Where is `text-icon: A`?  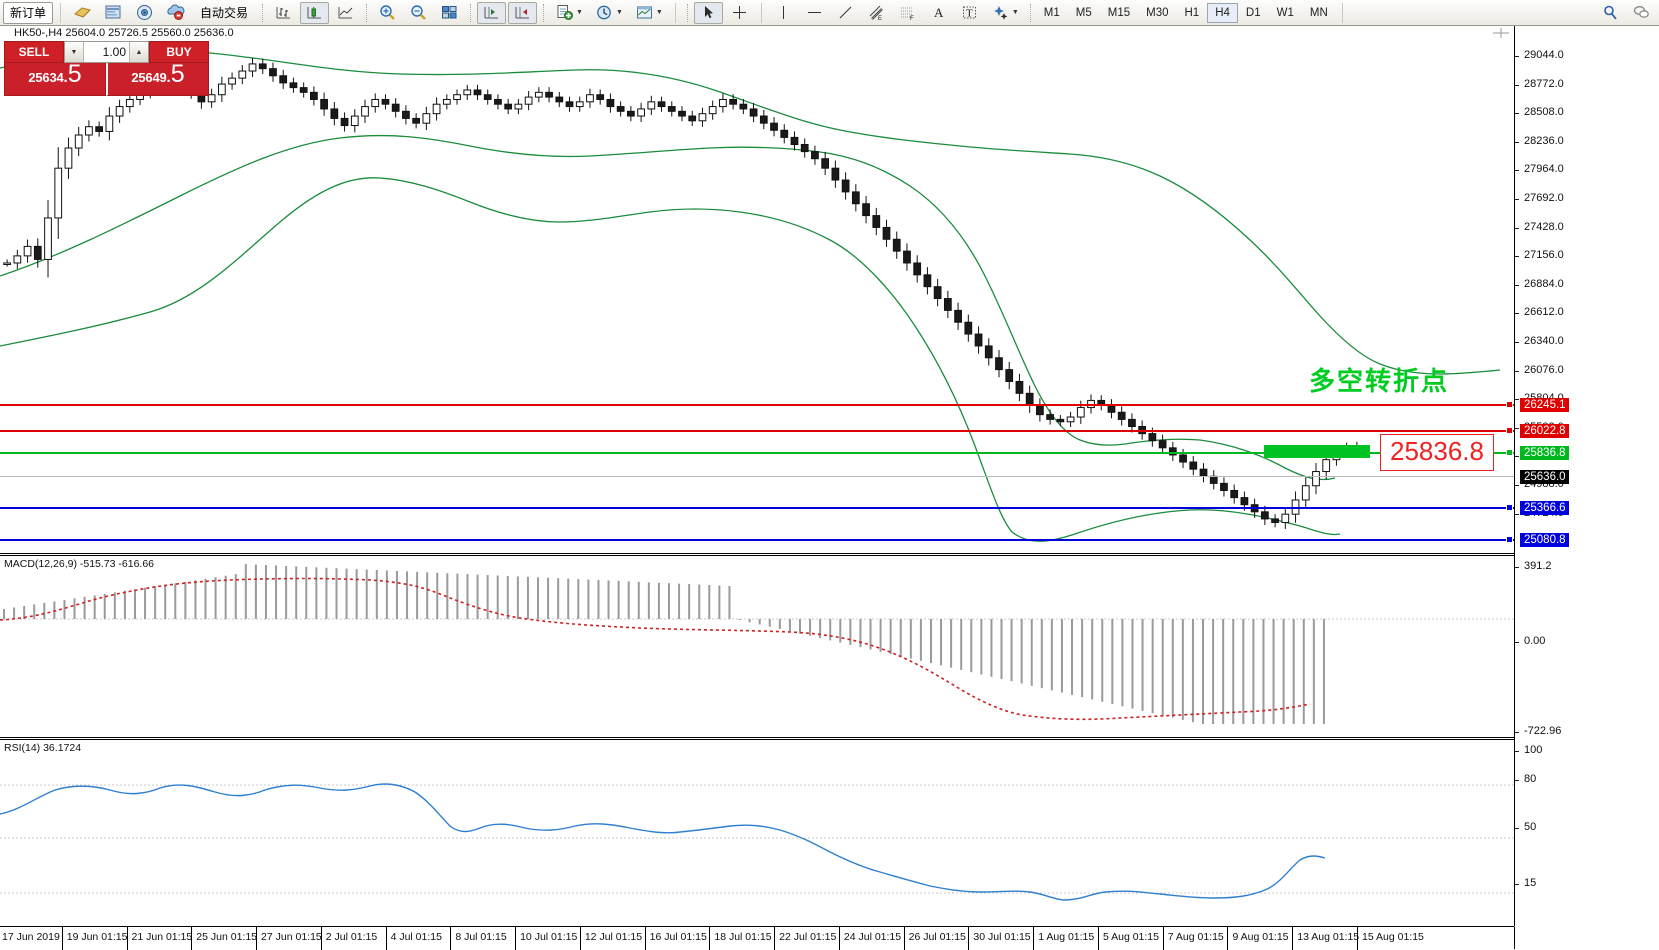 text-icon: A is located at coordinates (938, 13).